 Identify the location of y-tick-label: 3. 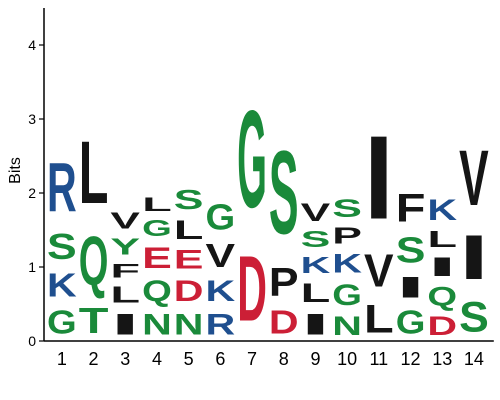
(32, 119).